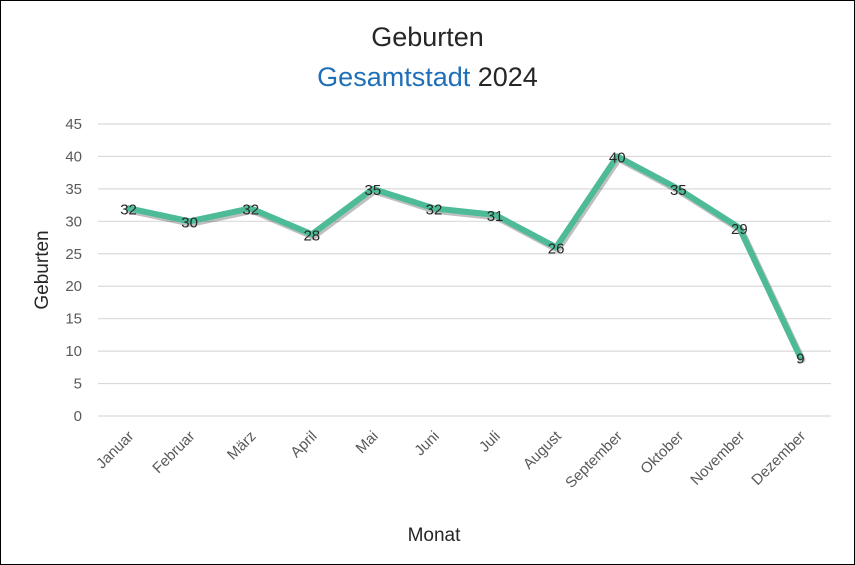 Image resolution: width=855 pixels, height=565 pixels. What do you see at coordinates (73, 270) in the screenshot?
I see `y-axis-ticks: 0 5 10 15 20 25 30 35 40 45` at bounding box center [73, 270].